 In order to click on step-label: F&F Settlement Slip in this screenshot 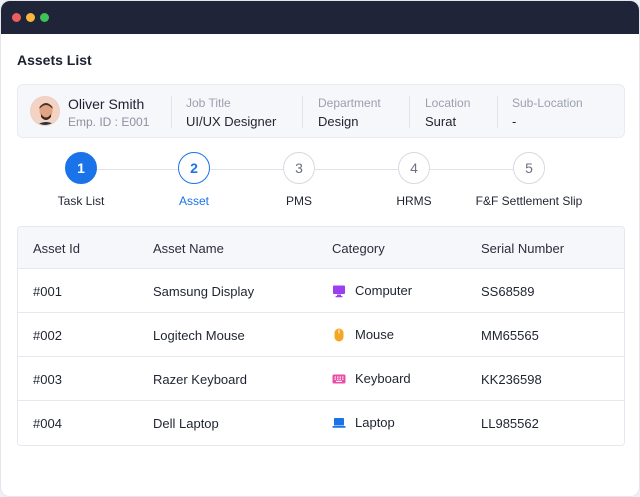, I will do `click(529, 201)`.